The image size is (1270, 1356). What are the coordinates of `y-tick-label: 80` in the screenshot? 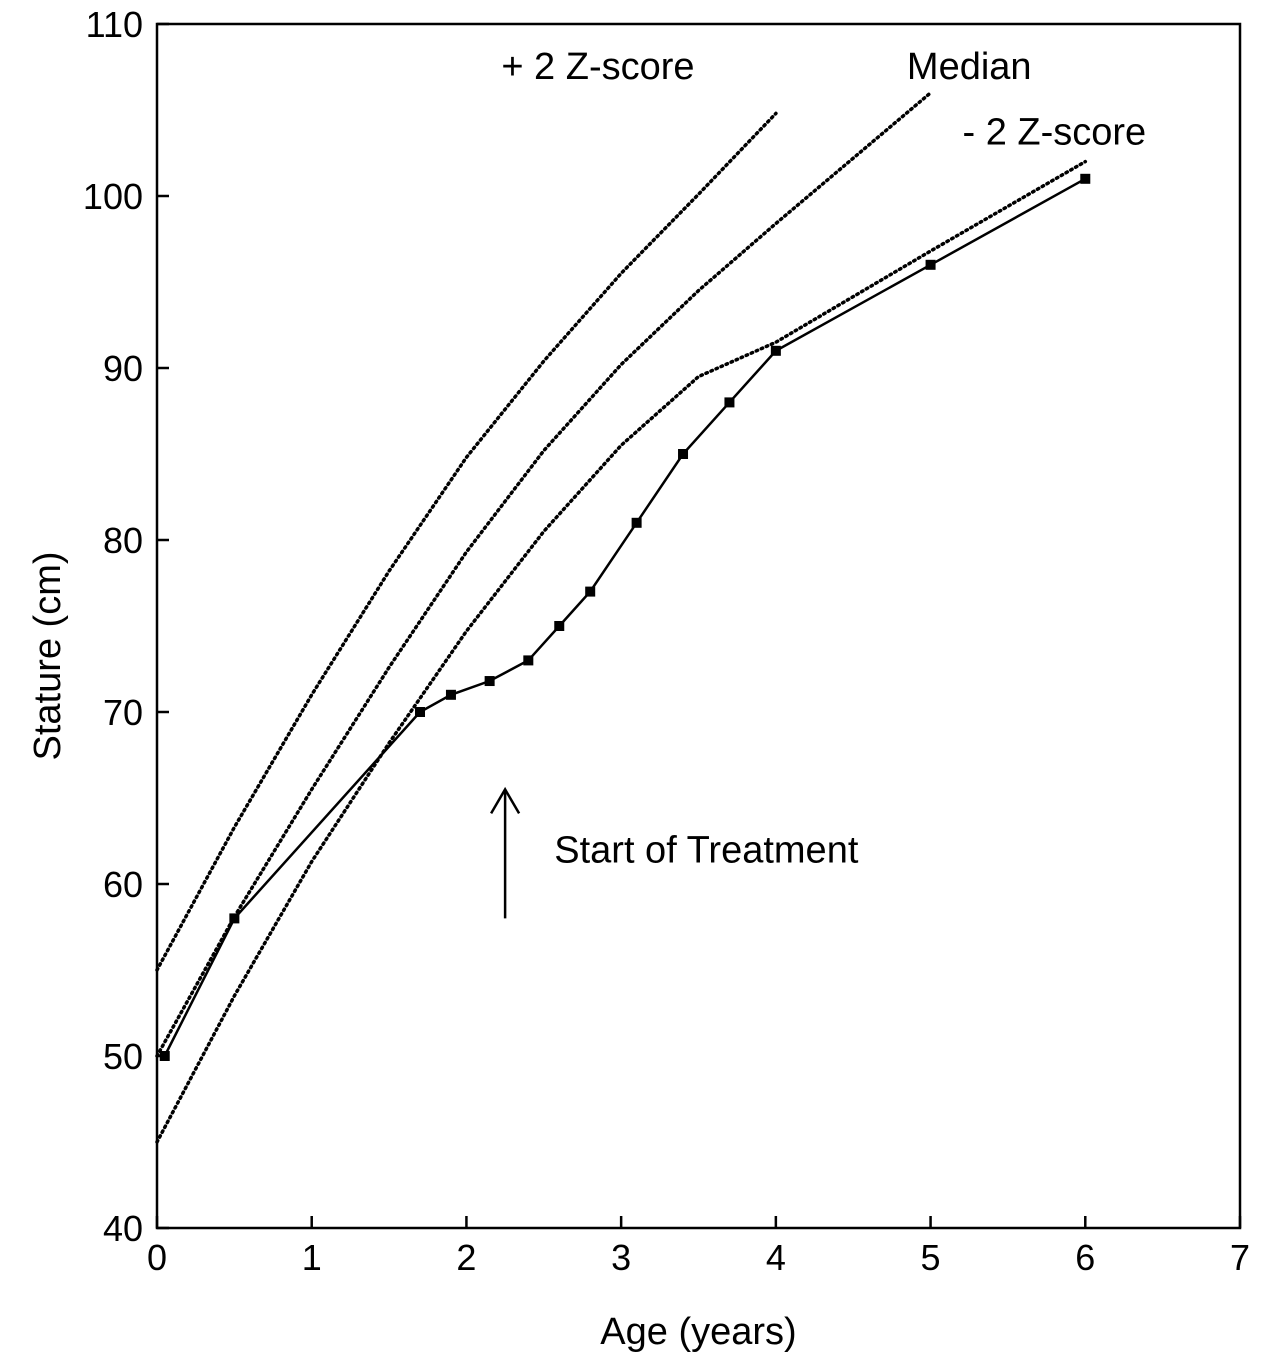 It's located at (123, 540).